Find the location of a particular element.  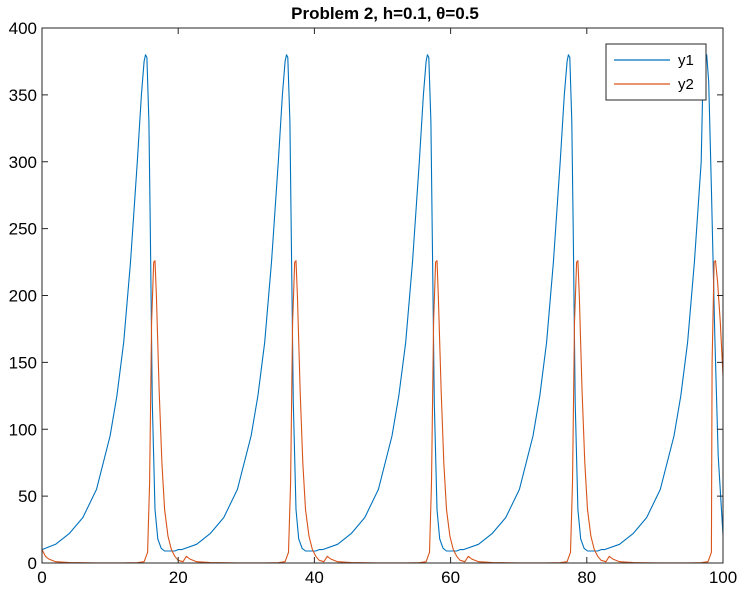

y-tick-label: 250 is located at coordinates (23, 229).